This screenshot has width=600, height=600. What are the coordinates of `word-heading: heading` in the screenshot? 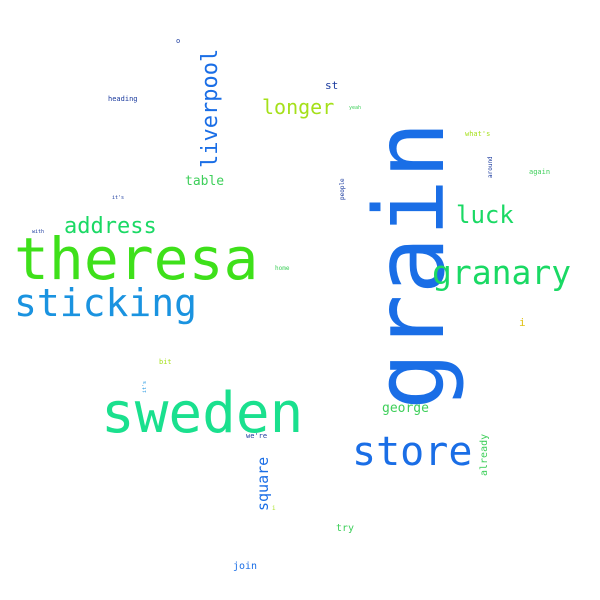 It's located at (123, 99).